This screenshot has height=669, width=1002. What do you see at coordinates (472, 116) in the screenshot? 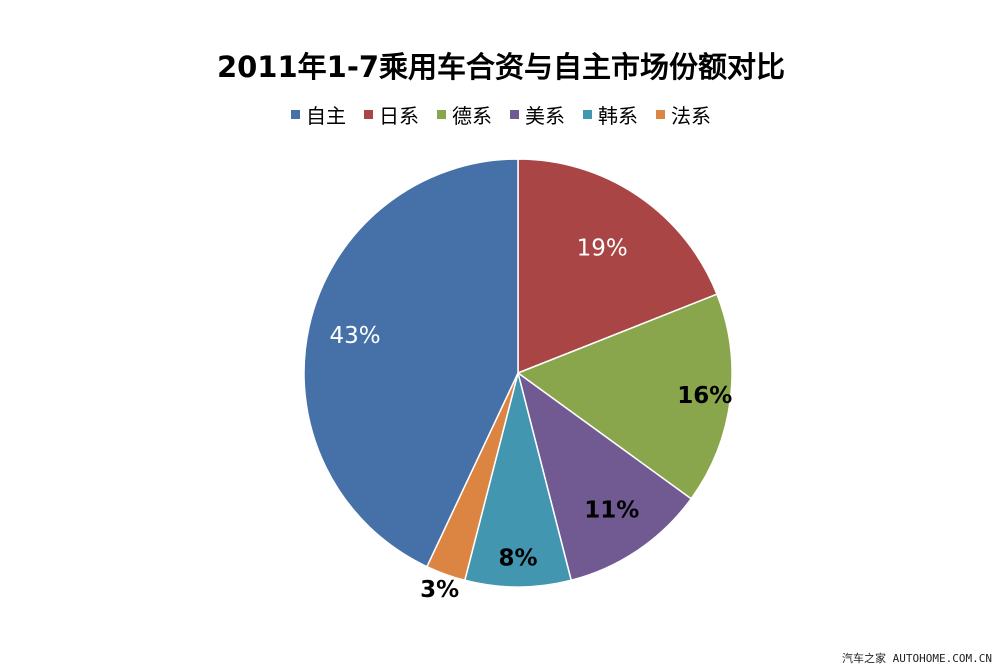
I see `legend-label: 德系` at bounding box center [472, 116].